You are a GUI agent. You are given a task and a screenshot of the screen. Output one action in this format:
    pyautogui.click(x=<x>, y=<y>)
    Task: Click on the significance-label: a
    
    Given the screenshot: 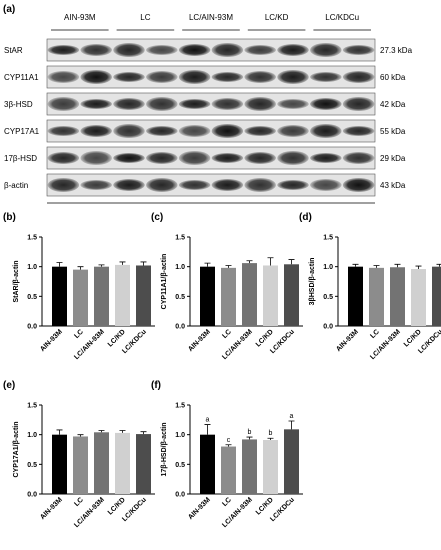 What is the action you would take?
    pyautogui.click(x=208, y=420)
    